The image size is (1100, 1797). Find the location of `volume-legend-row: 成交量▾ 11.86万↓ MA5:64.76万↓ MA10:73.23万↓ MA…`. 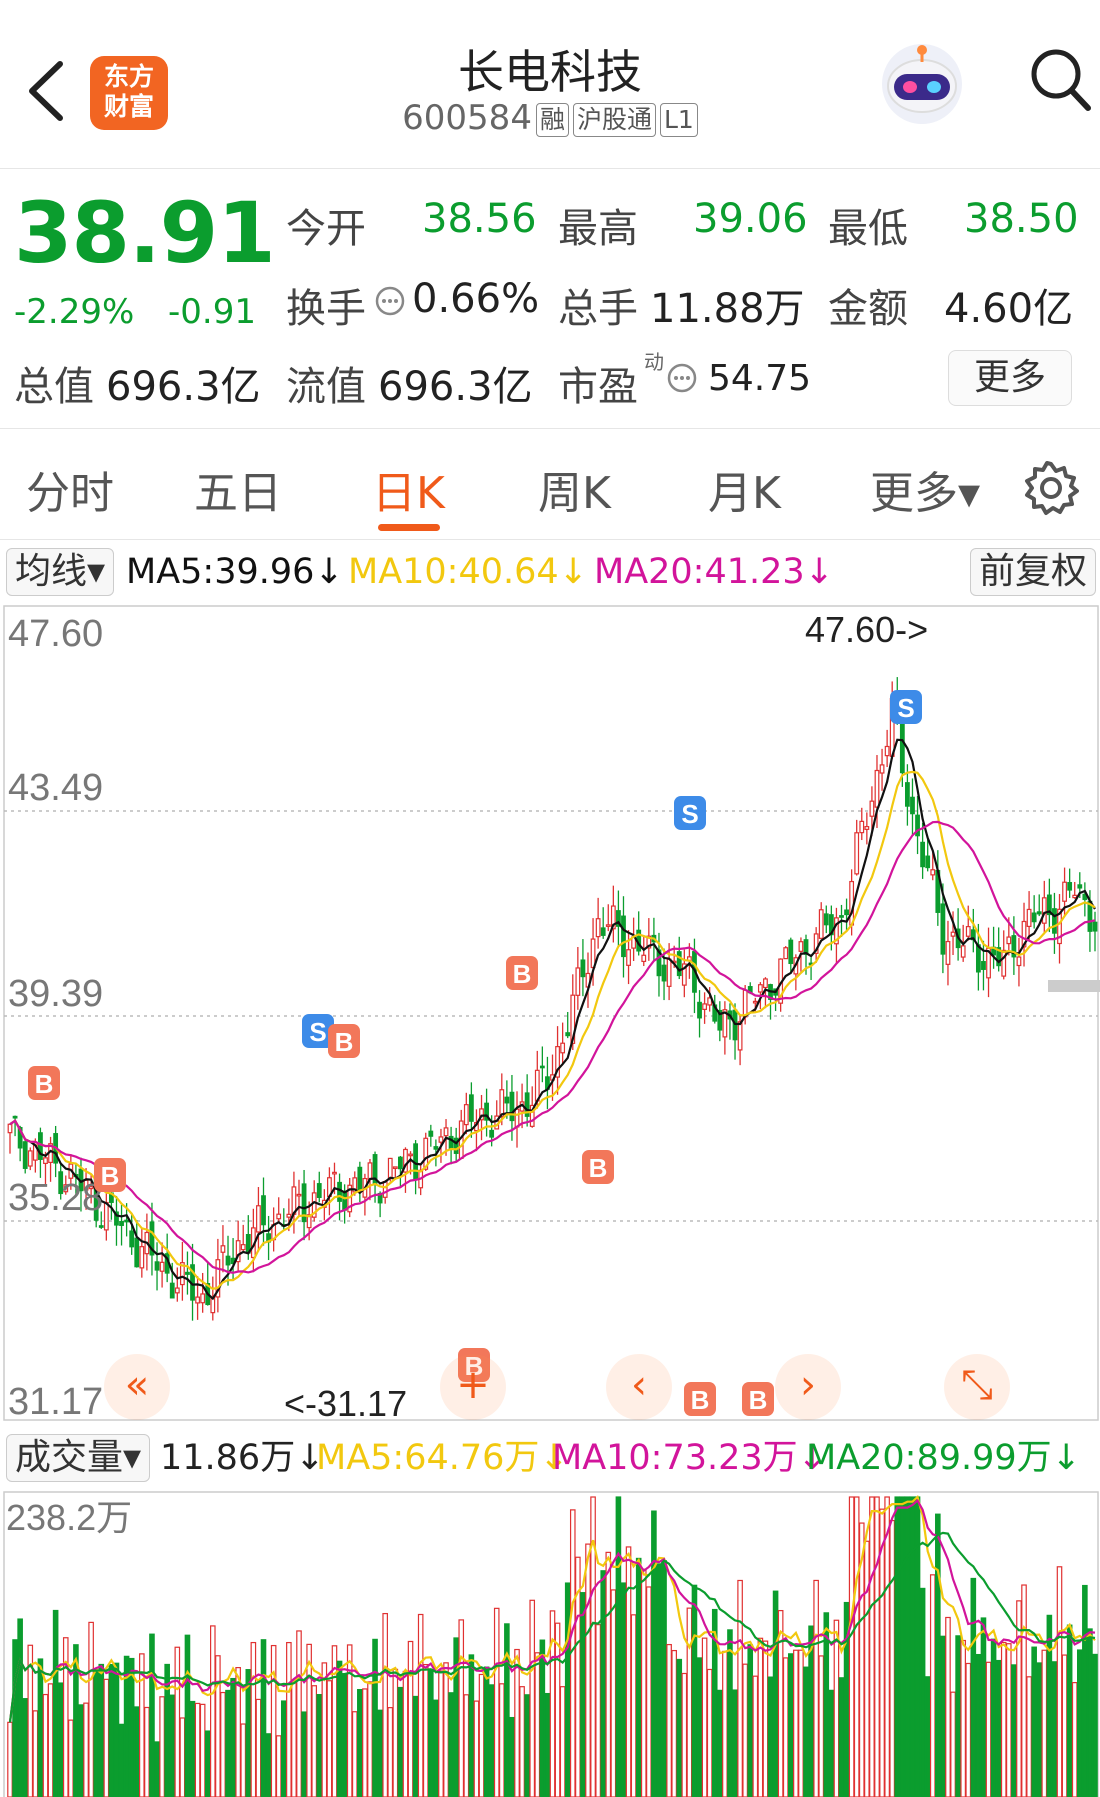

volume-legend-row: 成交量▾ 11.86万↓ MA5:64.76万↓ MA10:73.23万↓ MA… is located at coordinates (550, 1458).